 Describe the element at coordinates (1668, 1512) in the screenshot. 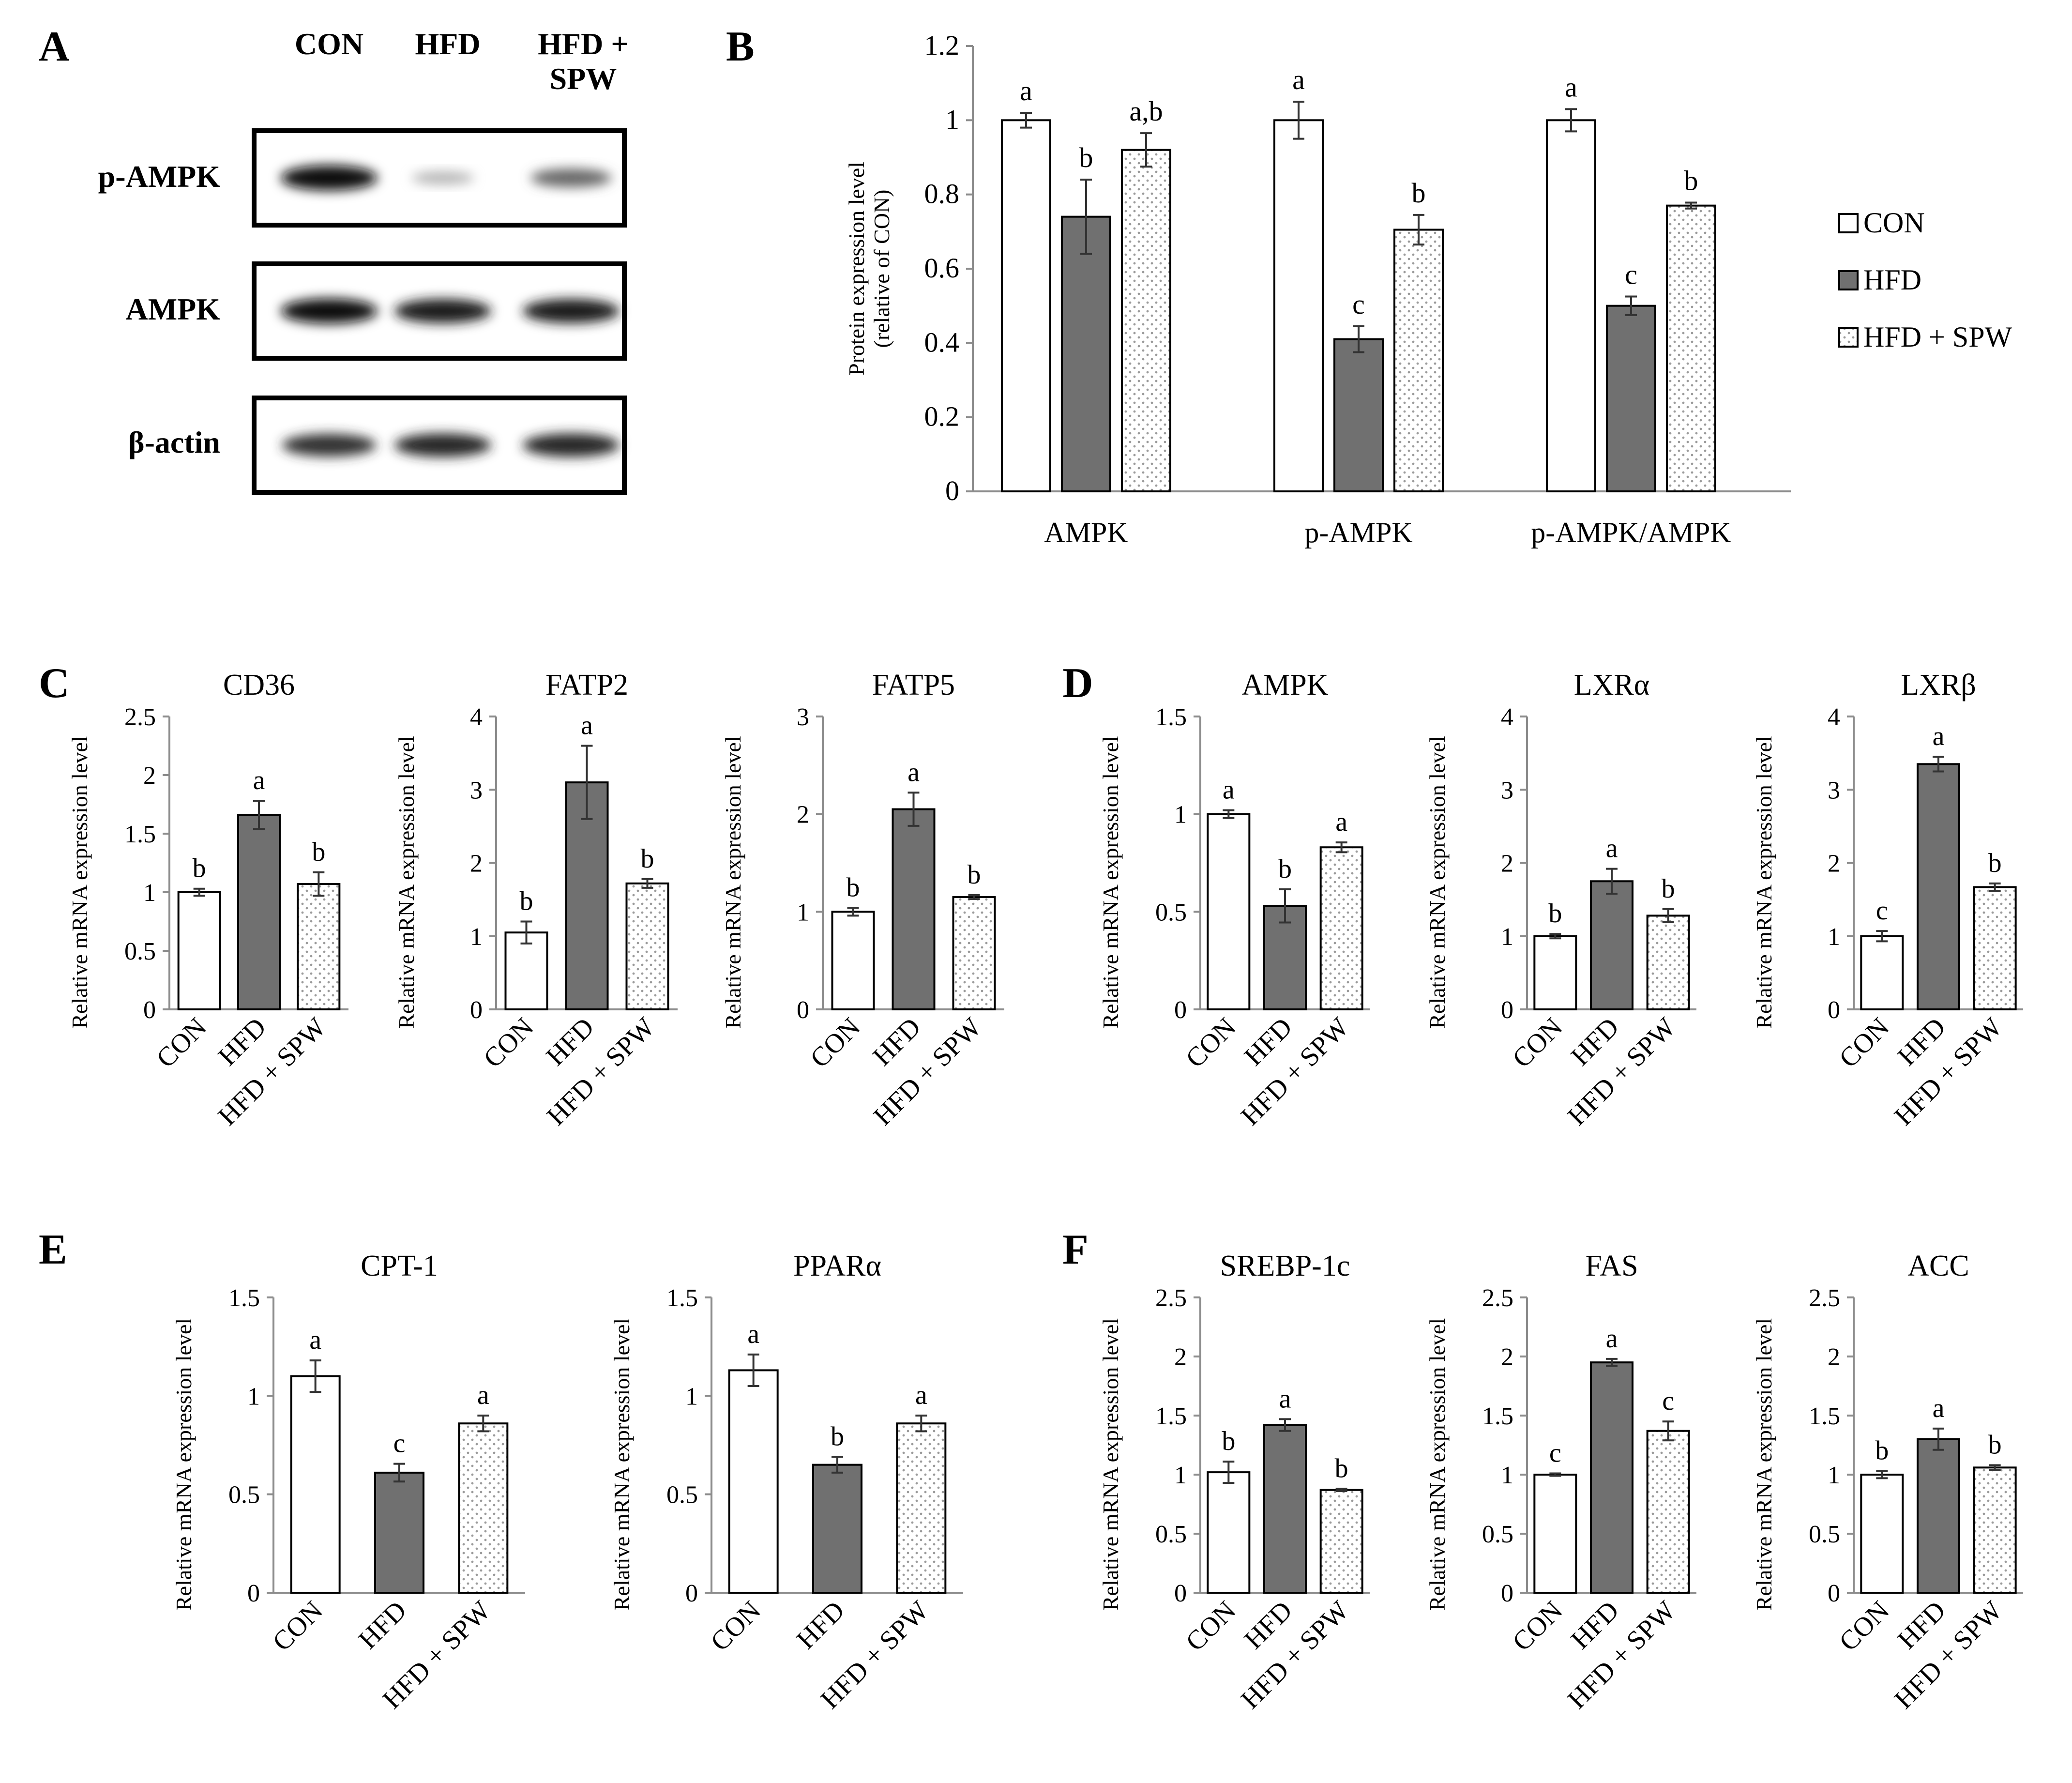

I see `bar-fas-hfd-spw` at that location.